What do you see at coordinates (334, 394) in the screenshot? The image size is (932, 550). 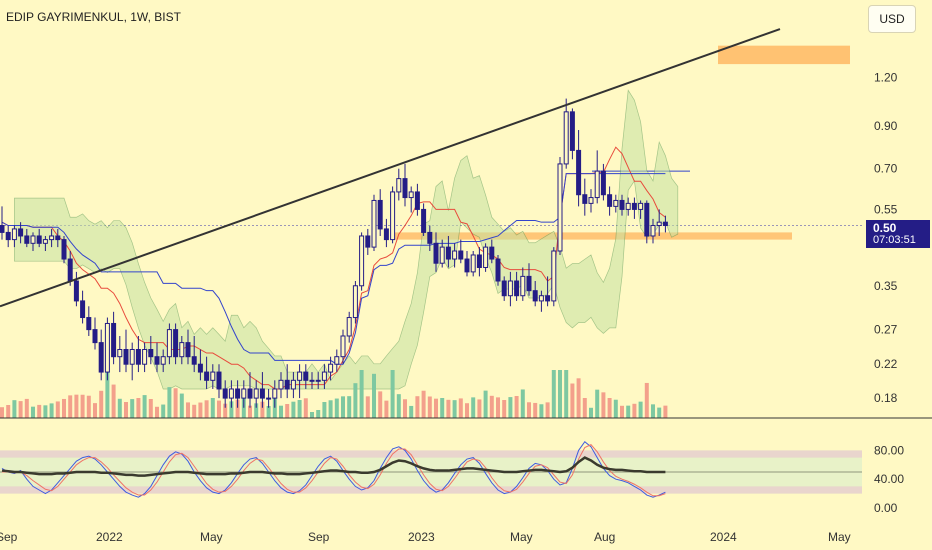 I see `volume-bars` at bounding box center [334, 394].